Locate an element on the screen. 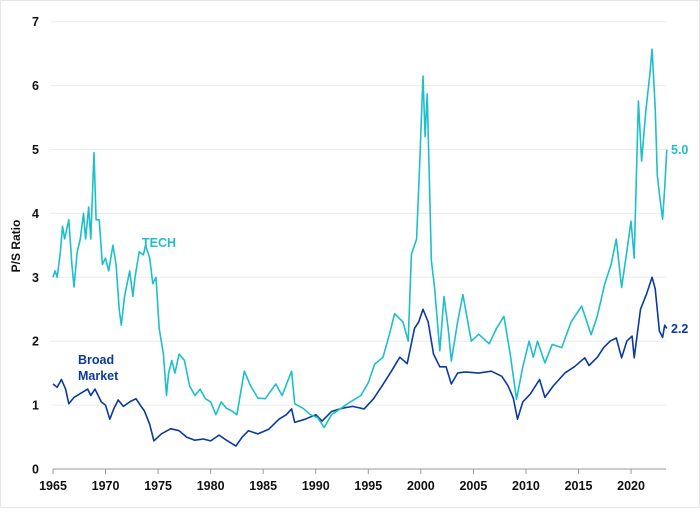 This screenshot has width=700, height=514. x-tick-label: 1990 is located at coordinates (316, 486).